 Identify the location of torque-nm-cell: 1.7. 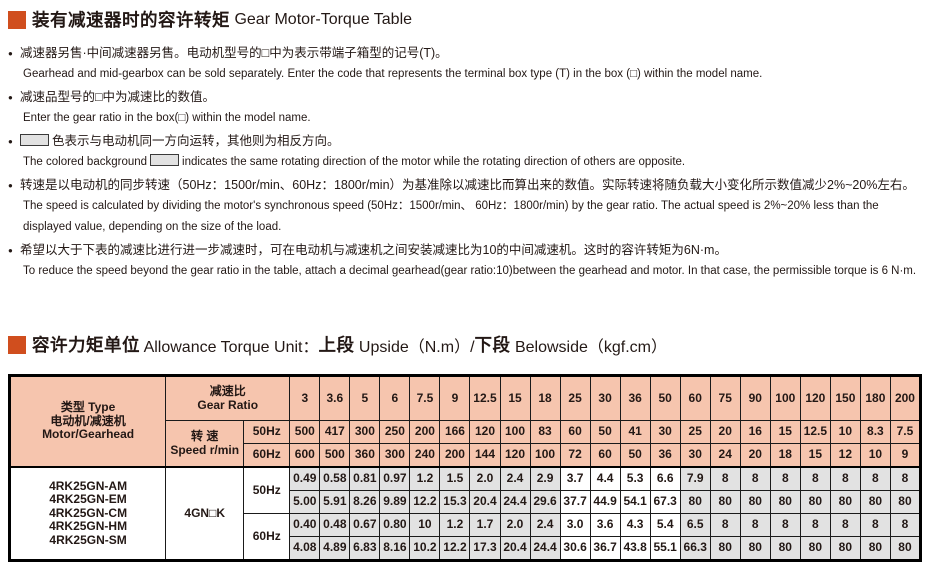
(485, 525).